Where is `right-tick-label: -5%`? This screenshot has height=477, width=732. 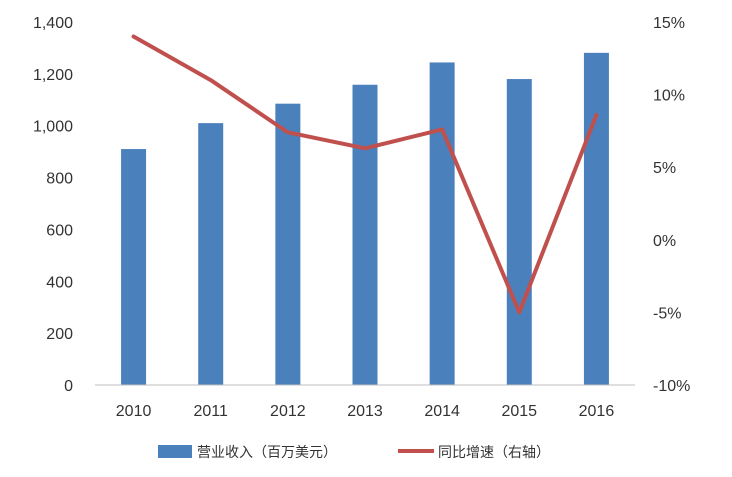
right-tick-label: -5% is located at coordinates (667, 313).